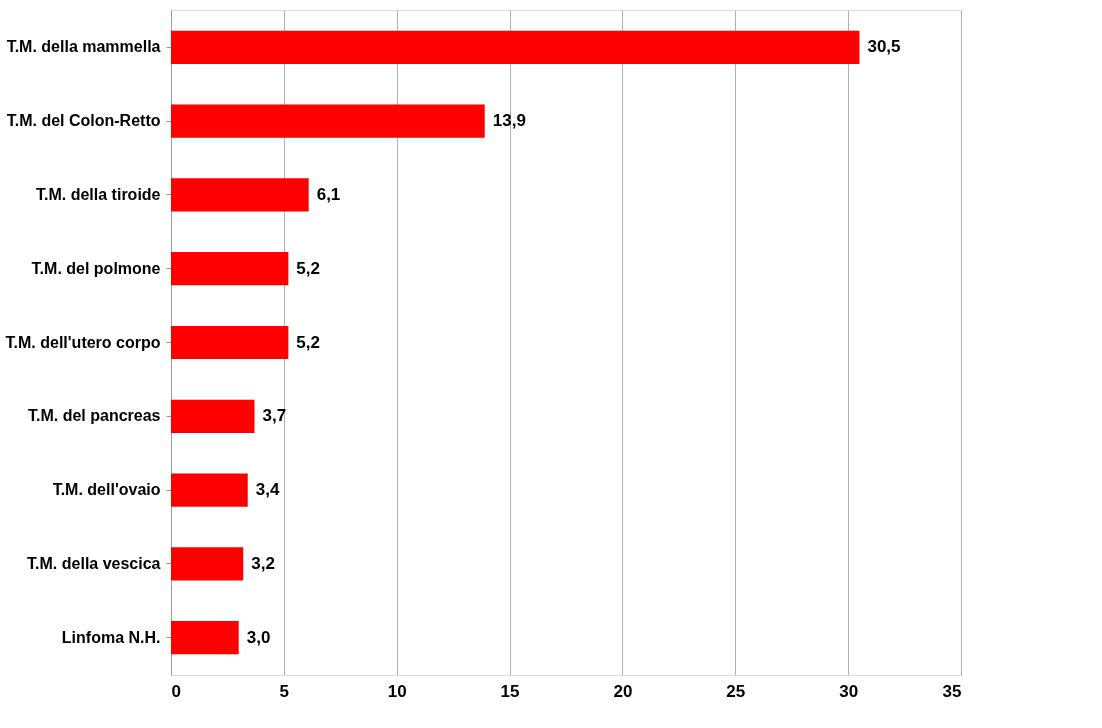  I want to click on data-label: 6,1, so click(328, 194).